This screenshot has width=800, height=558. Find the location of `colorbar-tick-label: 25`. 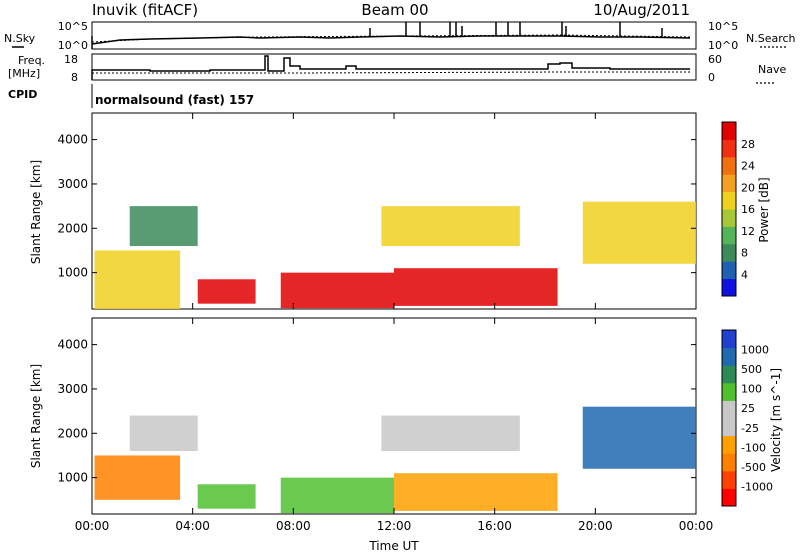

colorbar-tick-label: 25 is located at coordinates (748, 408).